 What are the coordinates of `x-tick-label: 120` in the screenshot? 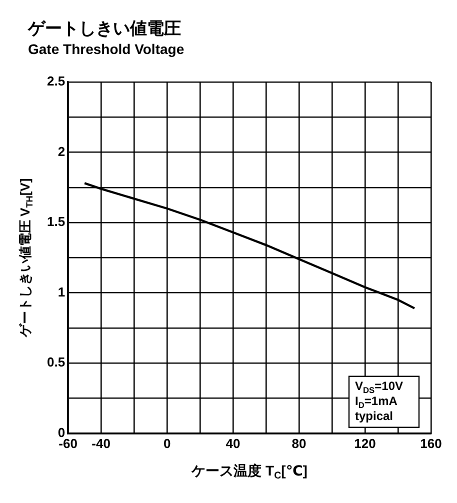 It's located at (365, 443).